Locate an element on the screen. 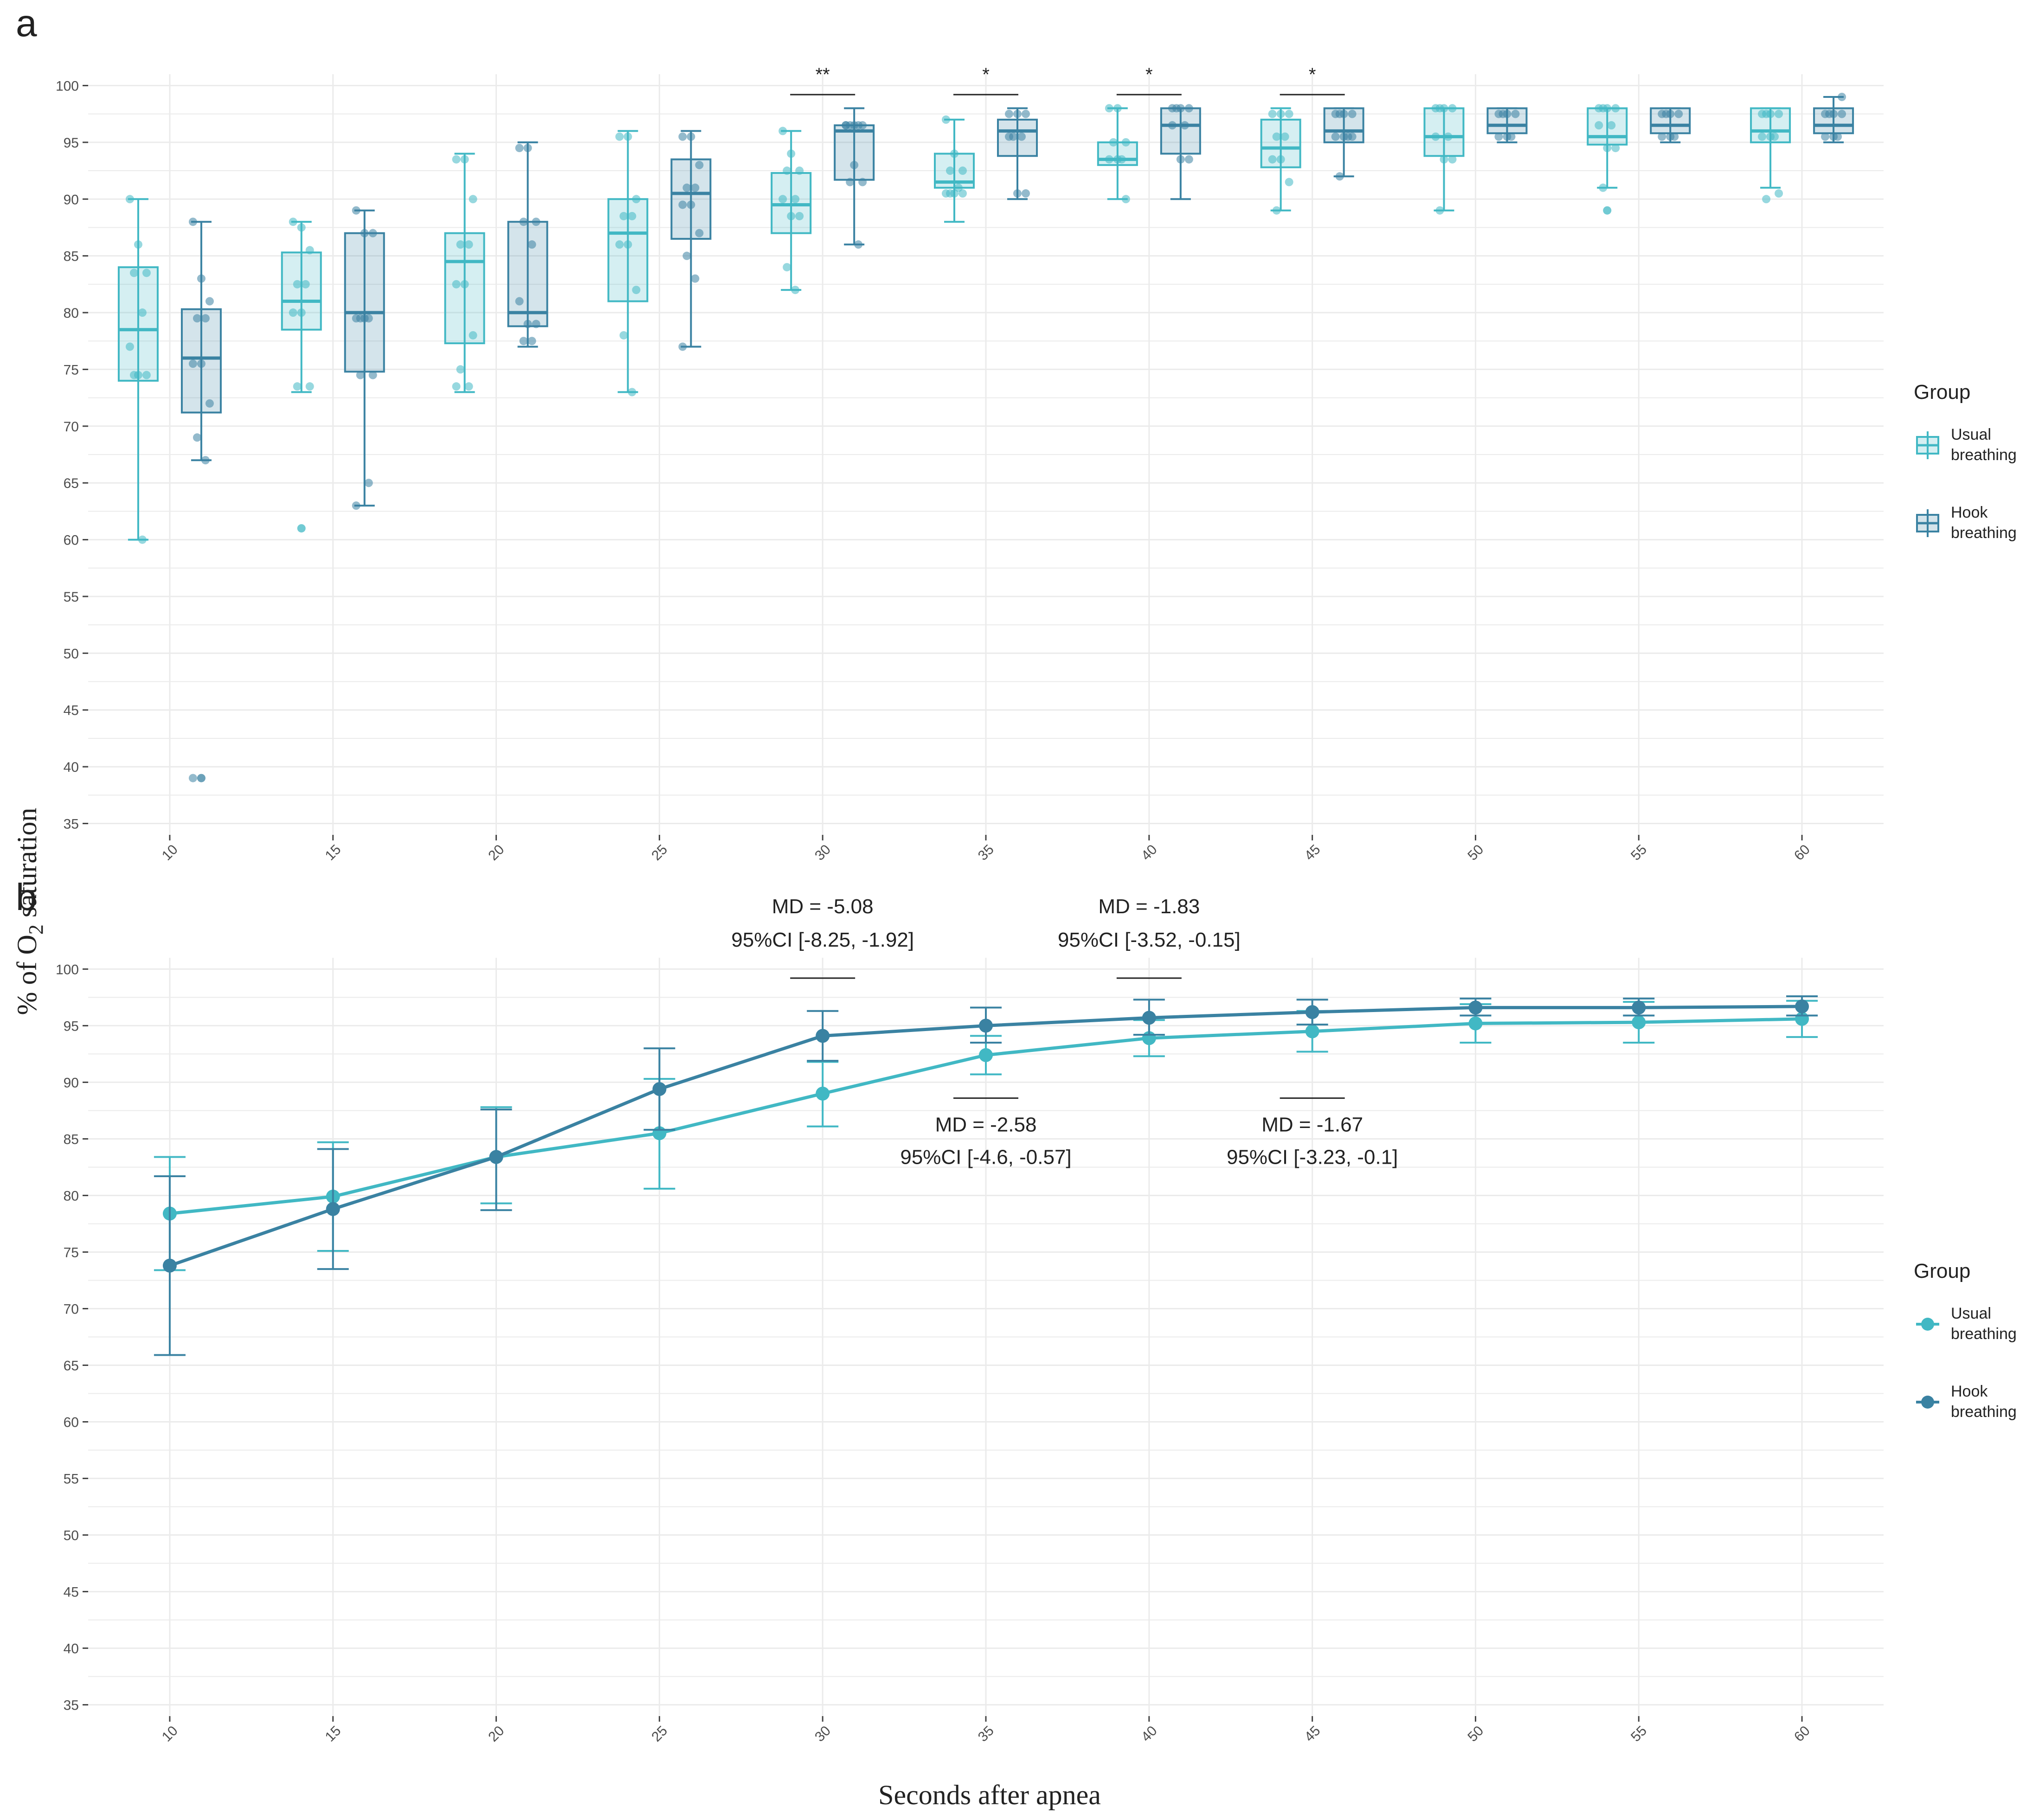 This screenshot has width=2039, height=1820. y-tick-label: 70 is located at coordinates (71, 427).